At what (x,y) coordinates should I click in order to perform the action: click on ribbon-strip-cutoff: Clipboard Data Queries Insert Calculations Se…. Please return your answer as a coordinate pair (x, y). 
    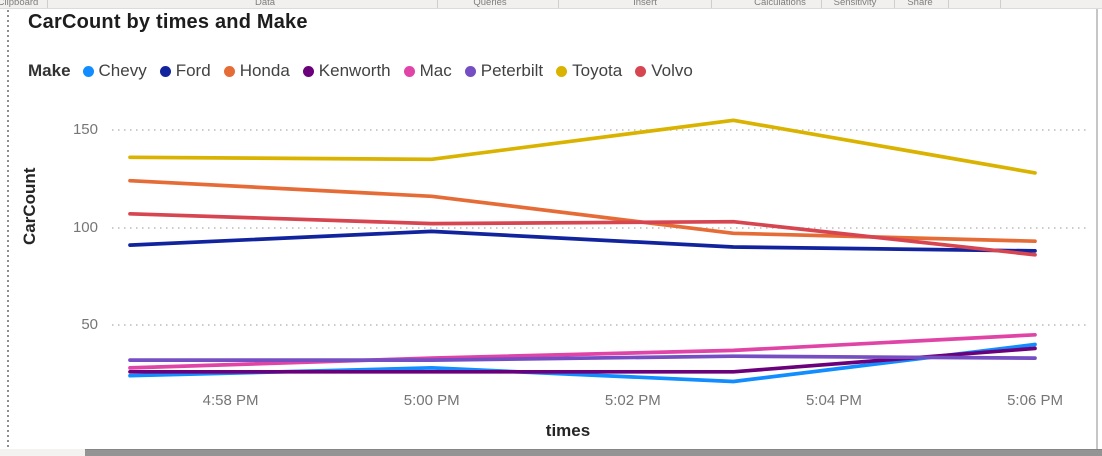
    Looking at the image, I should click on (551, 4).